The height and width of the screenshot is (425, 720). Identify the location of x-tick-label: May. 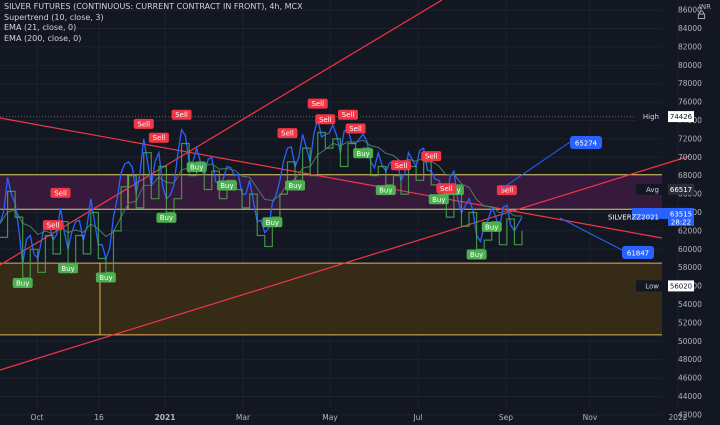
(330, 417).